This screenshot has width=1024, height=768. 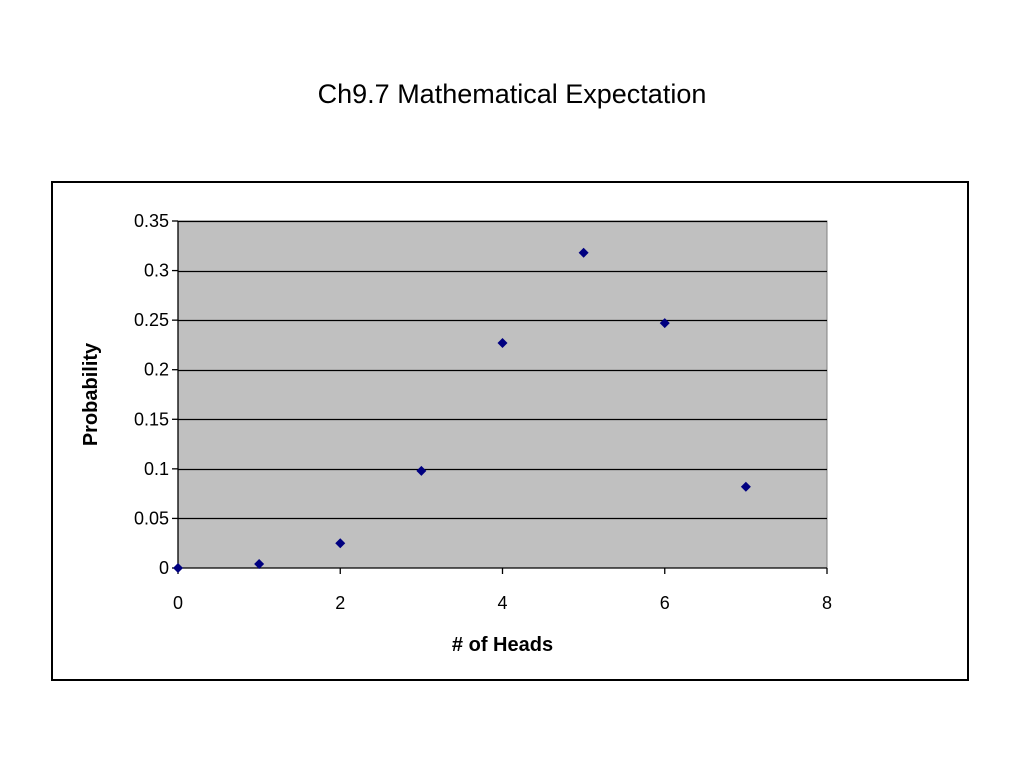 What do you see at coordinates (827, 603) in the screenshot?
I see `x-tick-label: 8` at bounding box center [827, 603].